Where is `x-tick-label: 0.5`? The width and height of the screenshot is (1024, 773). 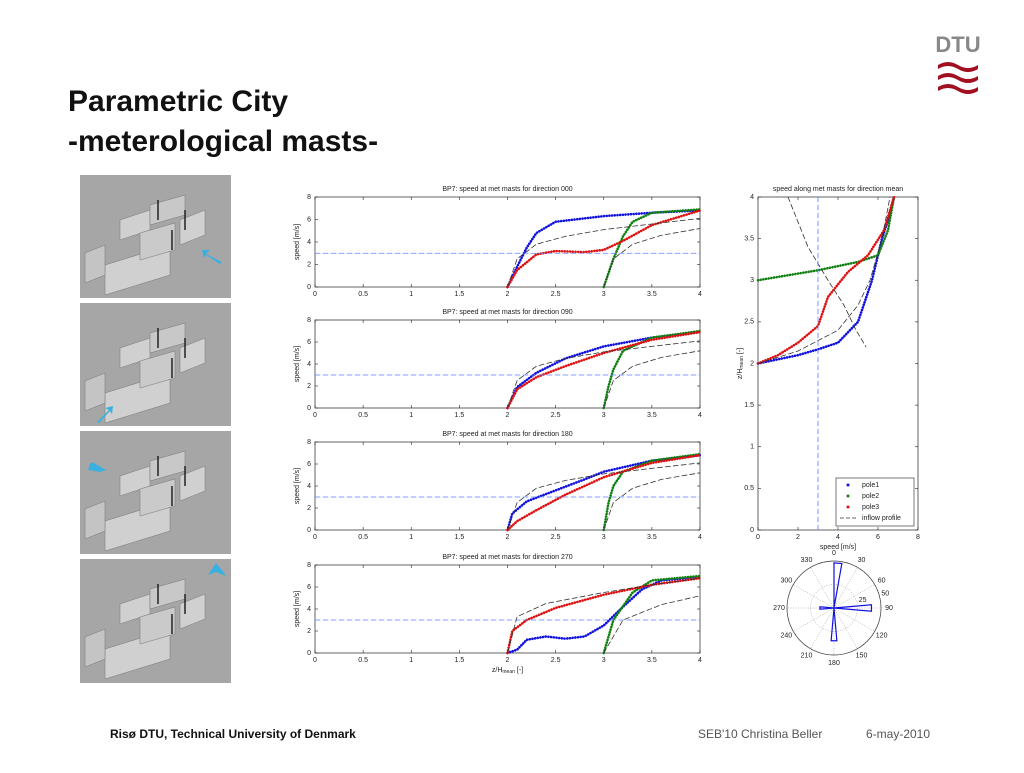
x-tick-label: 0.5 is located at coordinates (363, 415).